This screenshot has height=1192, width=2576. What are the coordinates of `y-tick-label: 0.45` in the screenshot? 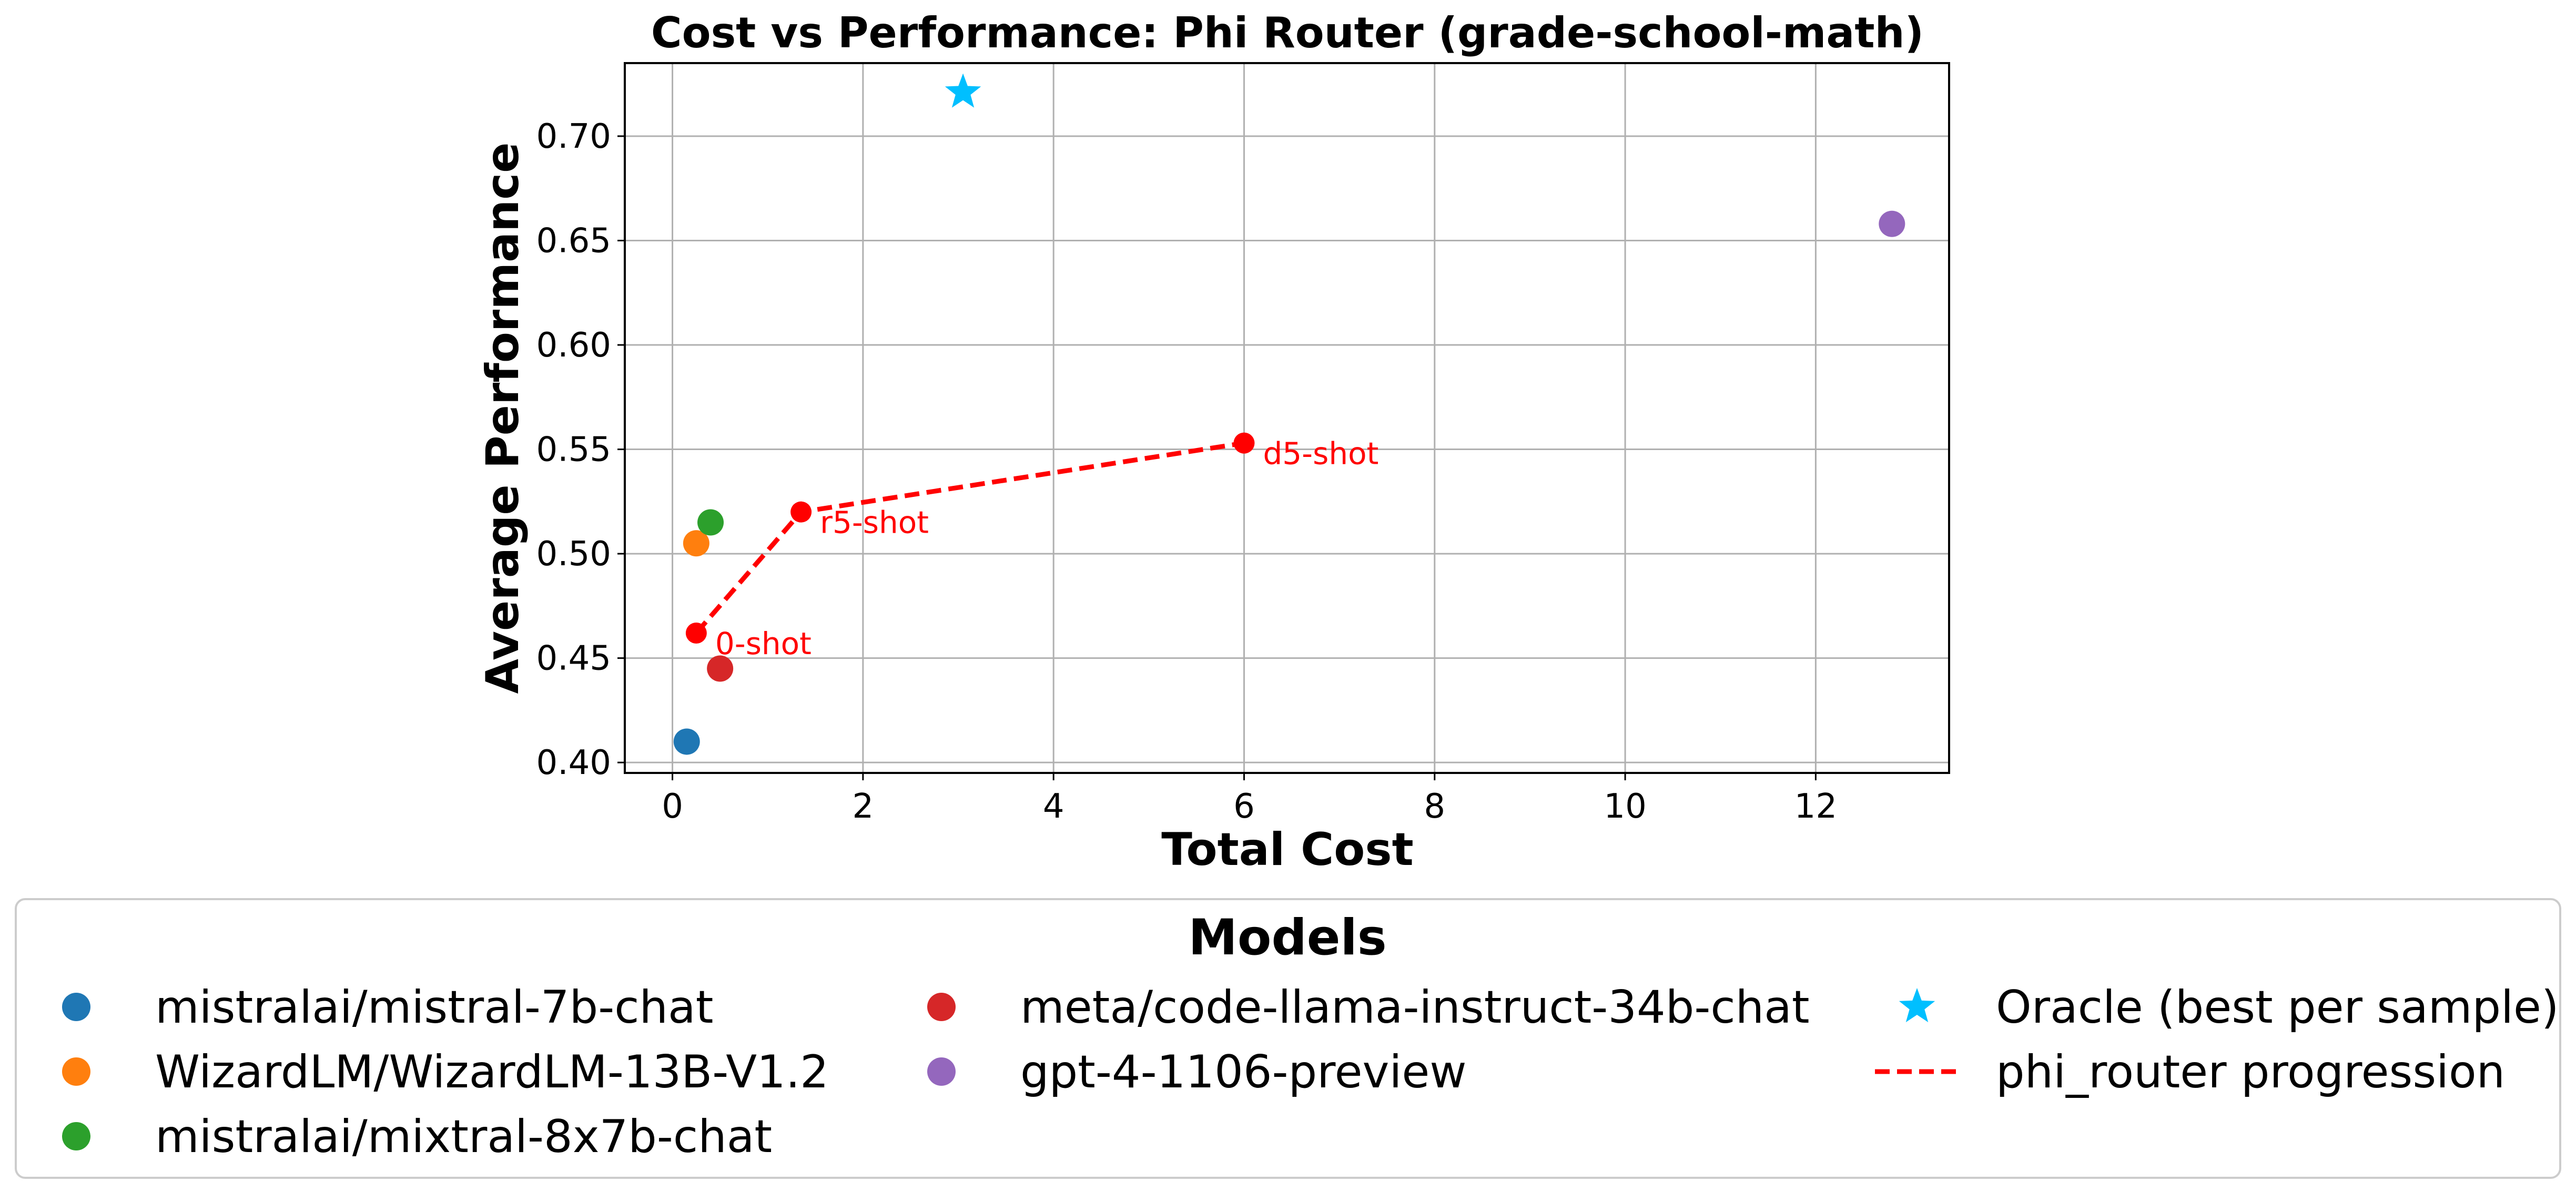 It's located at (574, 658).